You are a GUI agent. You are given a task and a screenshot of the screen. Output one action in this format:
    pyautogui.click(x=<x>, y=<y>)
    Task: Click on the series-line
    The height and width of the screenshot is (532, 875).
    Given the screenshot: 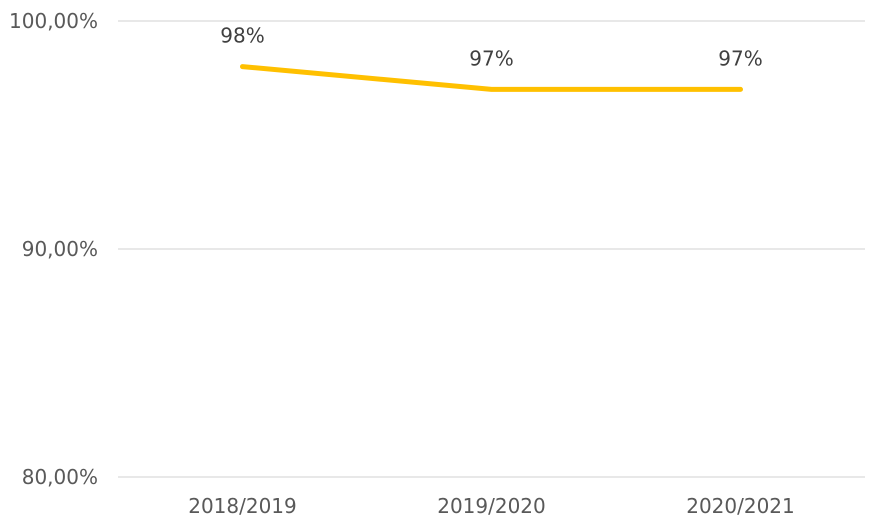 What is the action you would take?
    pyautogui.click(x=491, y=78)
    